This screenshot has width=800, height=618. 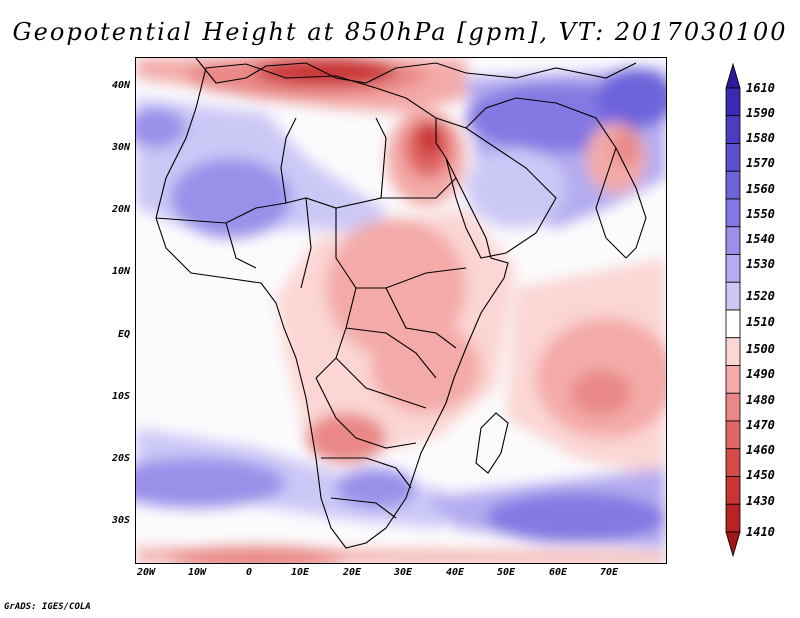 I want to click on colorbar-level: 1470, so click(x=760, y=425).